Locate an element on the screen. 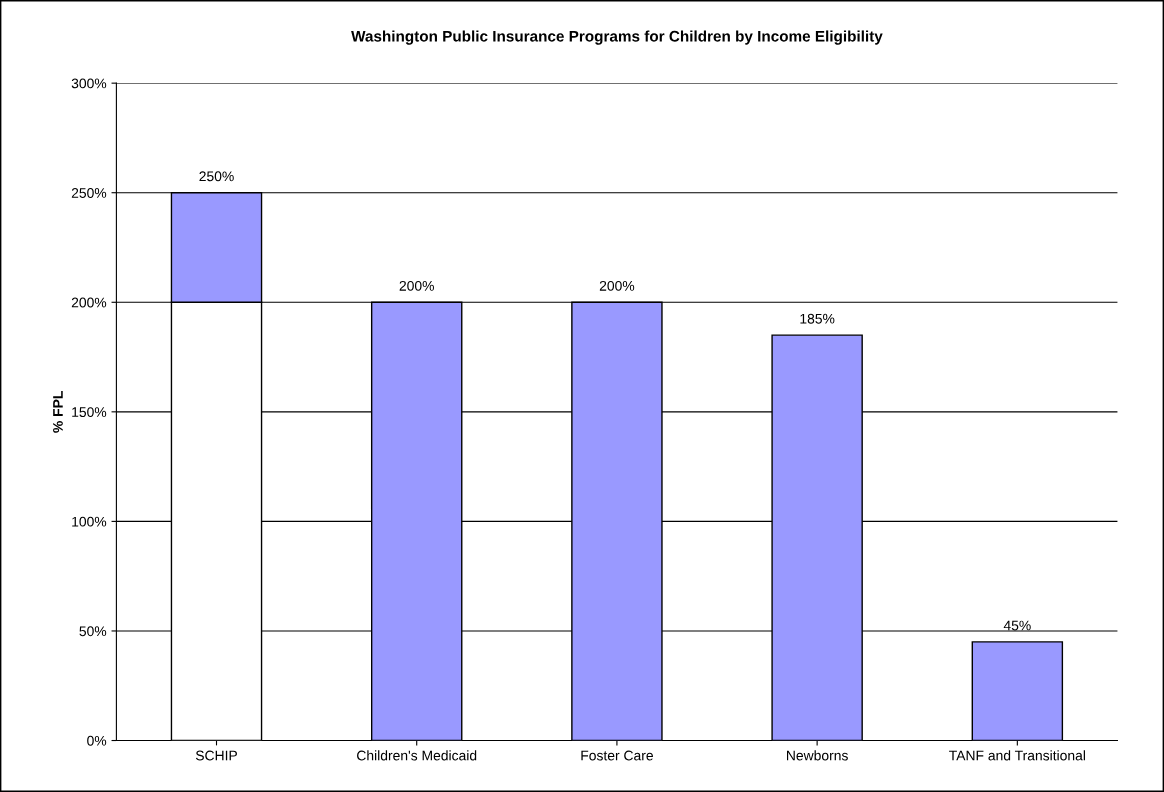 This screenshot has height=792, width=1164. bar is located at coordinates (1017, 691).